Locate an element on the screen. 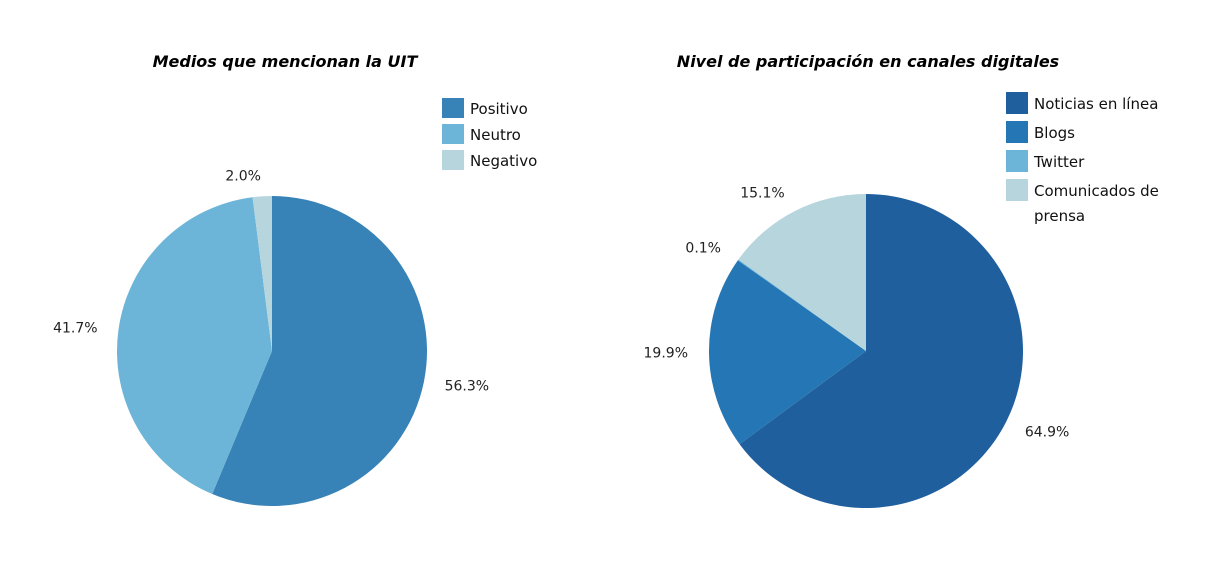 The width and height of the screenshot is (1225, 572). pie-slice-twitter is located at coordinates (801, 305).